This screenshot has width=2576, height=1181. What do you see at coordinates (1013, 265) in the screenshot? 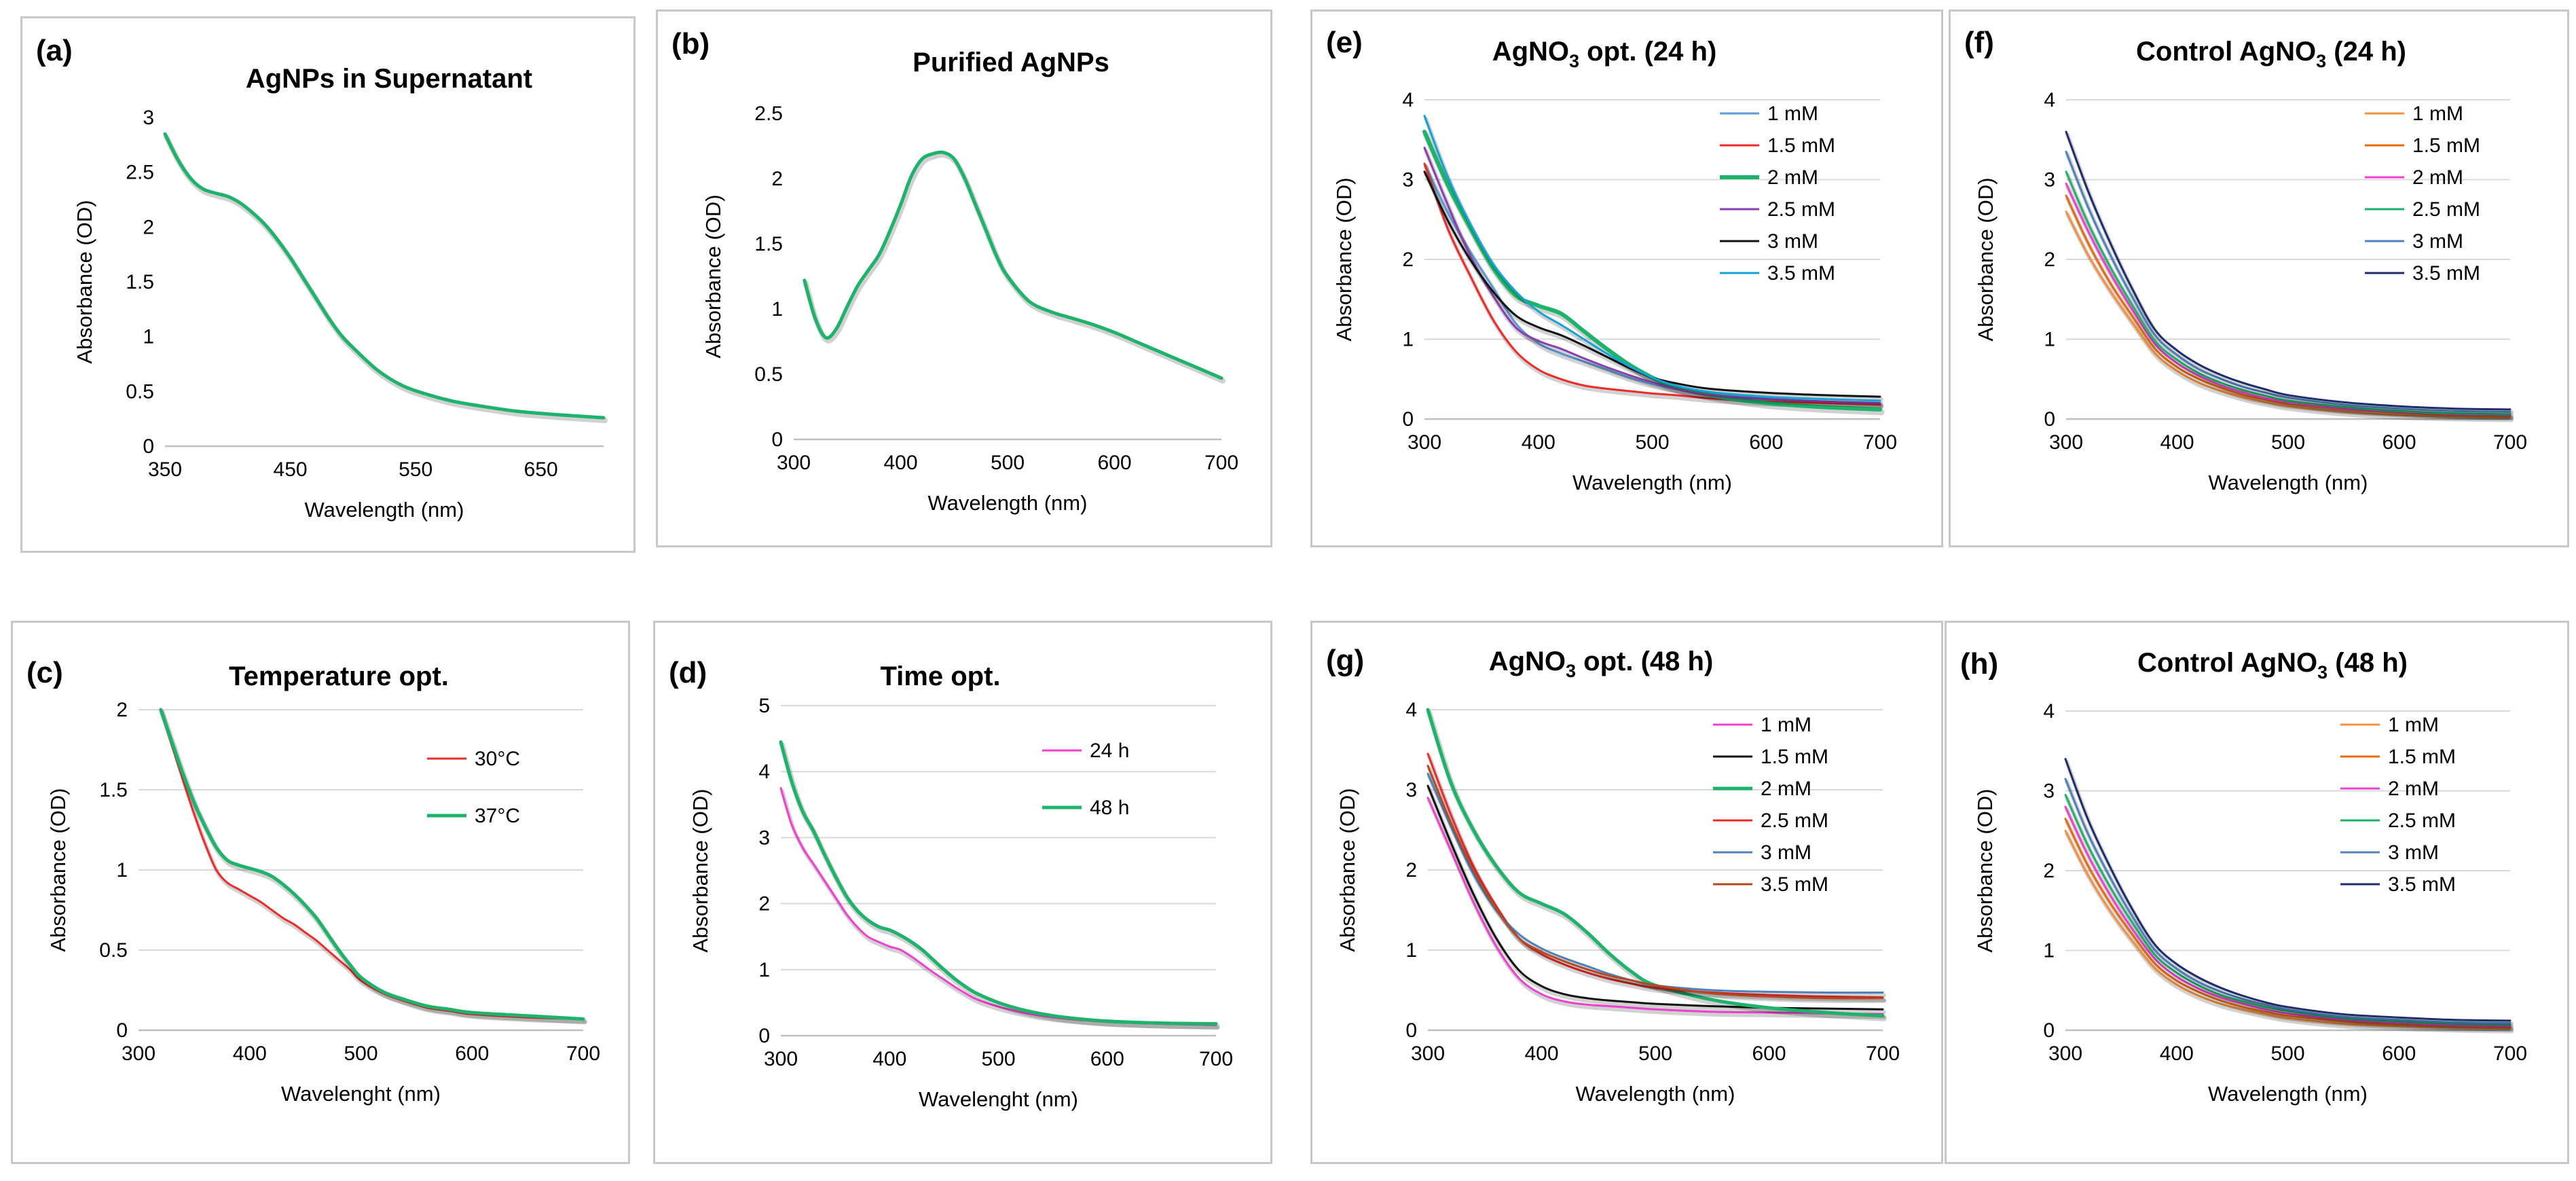
I see `series-line` at bounding box center [1013, 265].